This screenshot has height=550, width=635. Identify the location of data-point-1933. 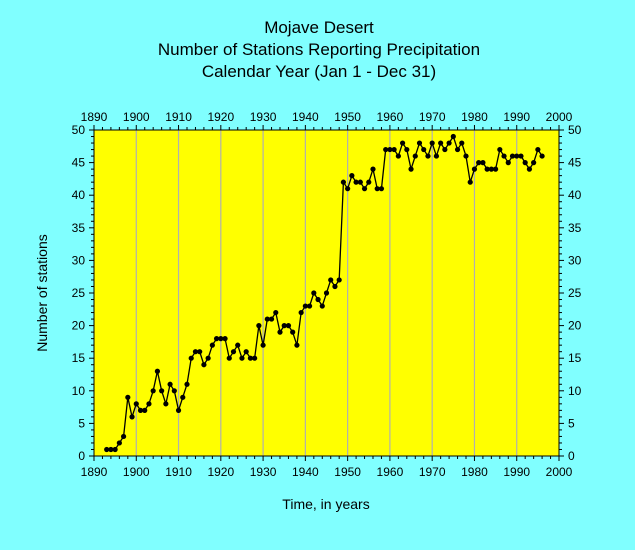
(276, 312).